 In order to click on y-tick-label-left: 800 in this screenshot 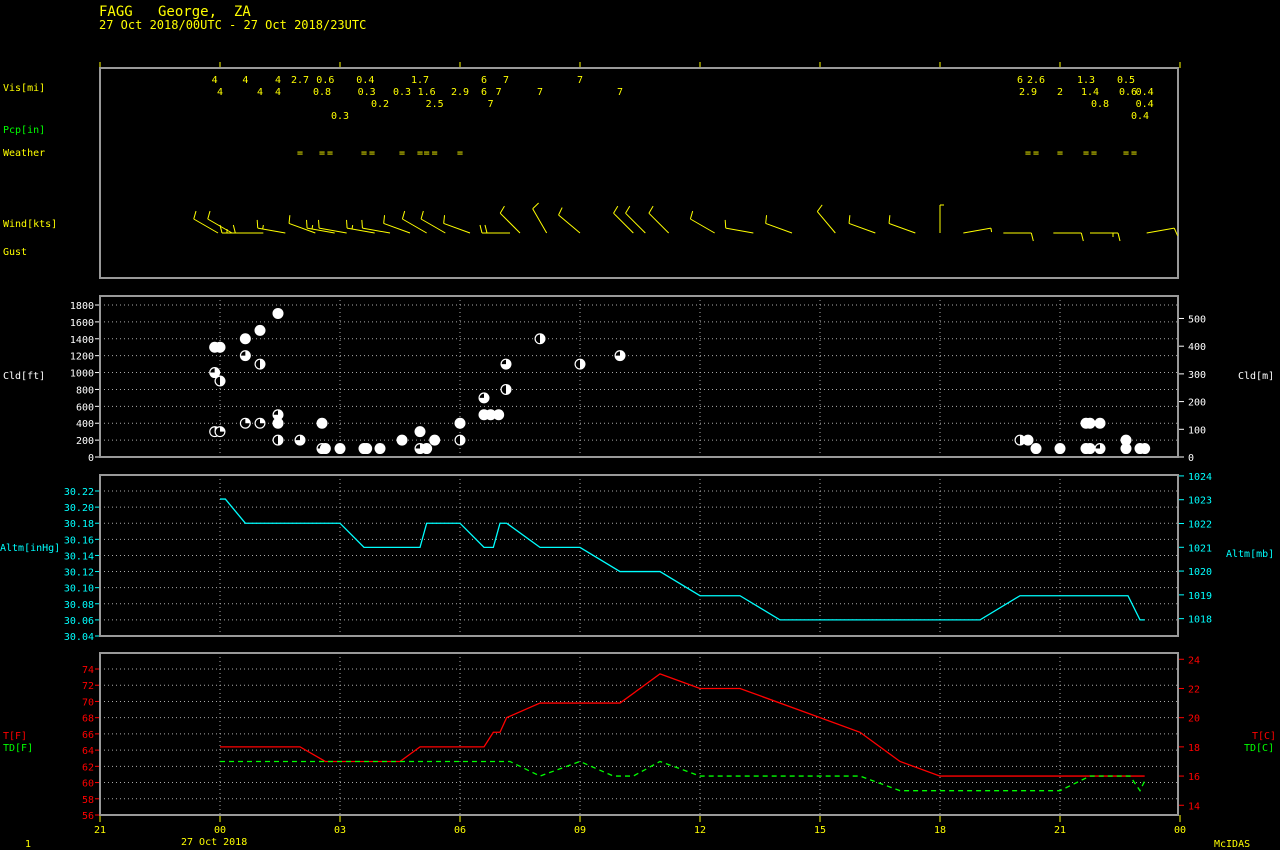, I will do `click(85, 390)`.